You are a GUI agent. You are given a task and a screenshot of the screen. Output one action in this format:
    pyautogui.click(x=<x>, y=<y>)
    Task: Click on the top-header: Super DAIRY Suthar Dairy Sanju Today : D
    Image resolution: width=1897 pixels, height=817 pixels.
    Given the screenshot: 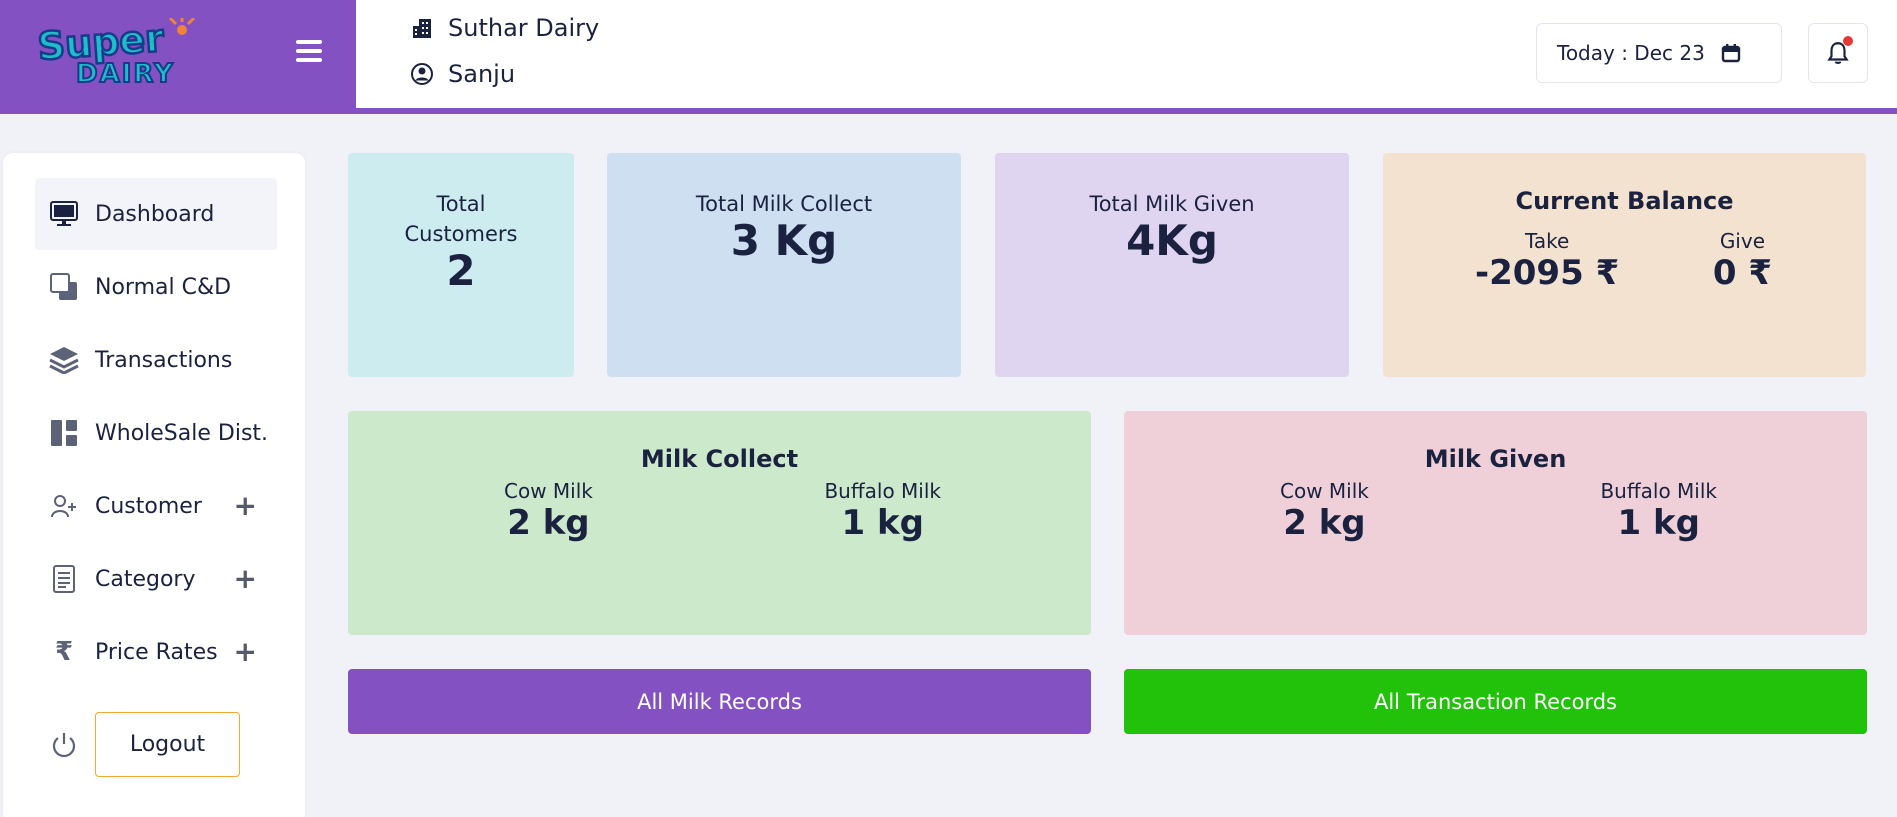 What is the action you would take?
    pyautogui.click(x=948, y=57)
    